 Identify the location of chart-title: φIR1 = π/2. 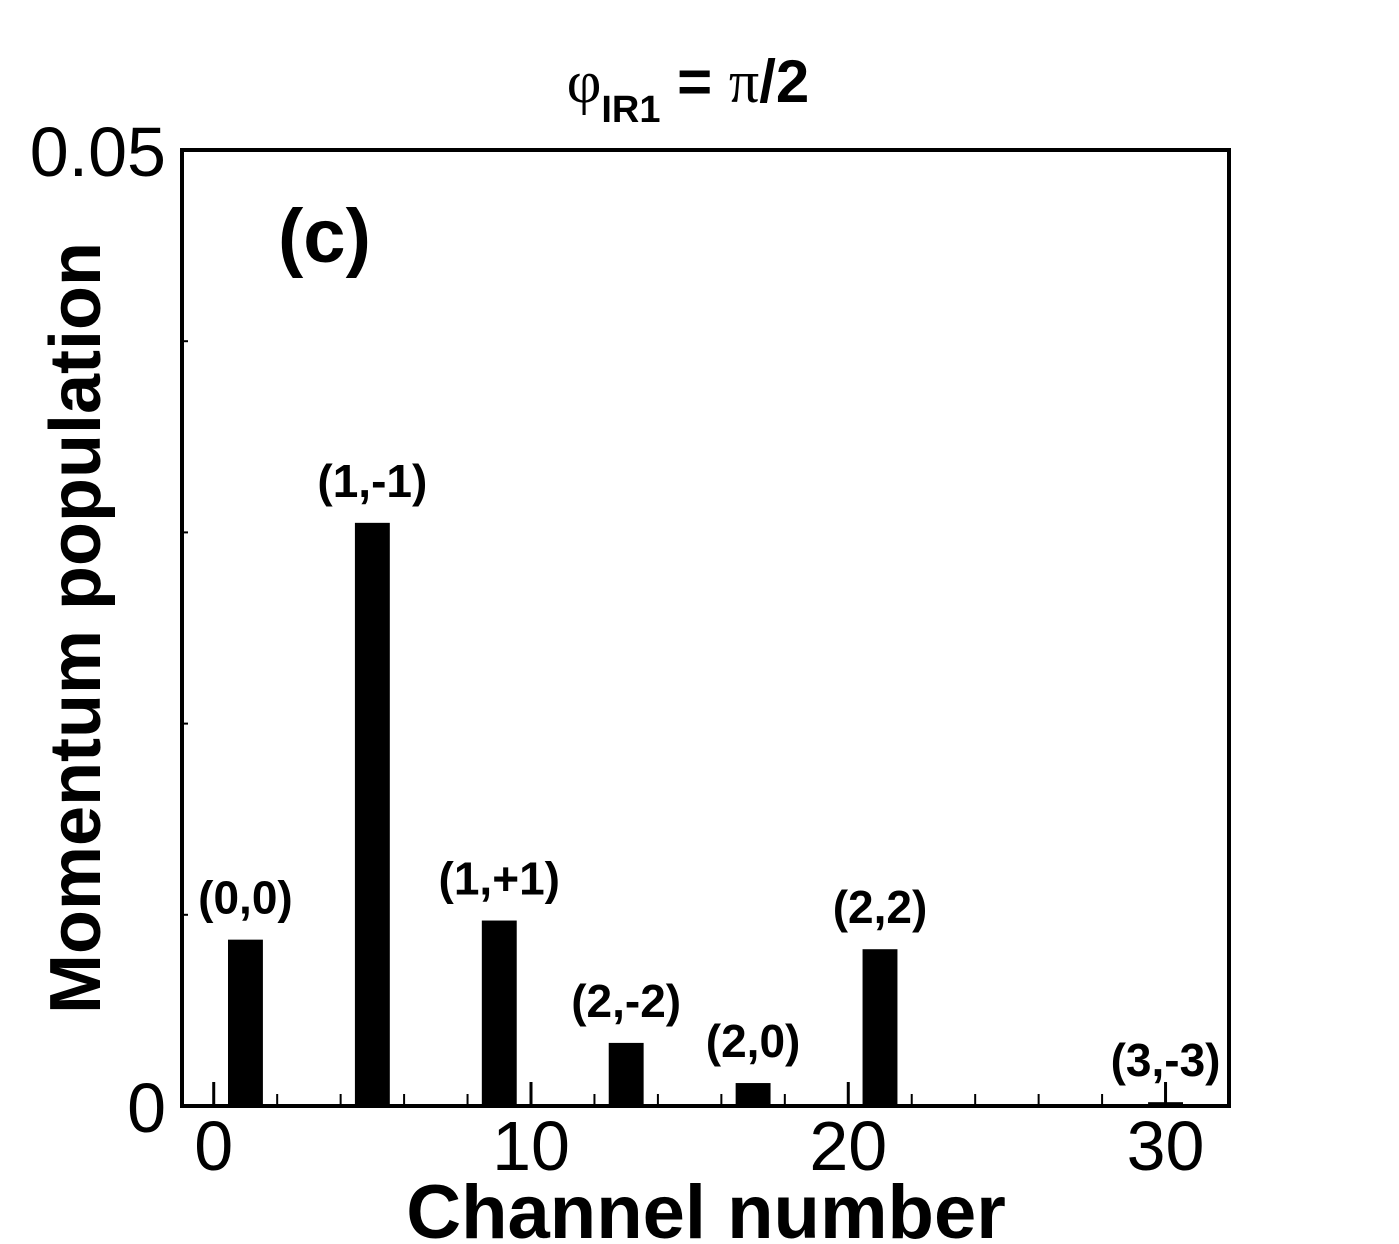
(688, 89).